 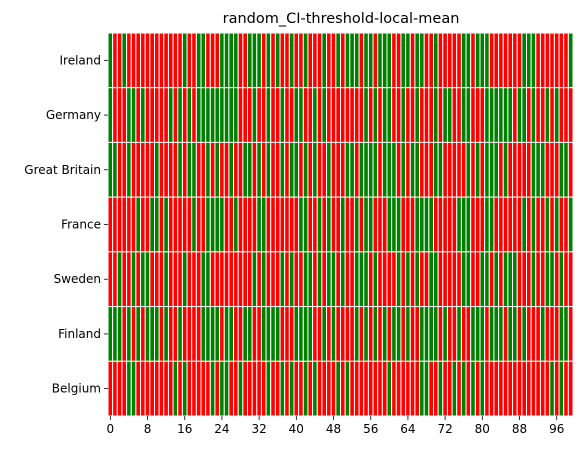 I want to click on column-label: 8, so click(x=148, y=429).